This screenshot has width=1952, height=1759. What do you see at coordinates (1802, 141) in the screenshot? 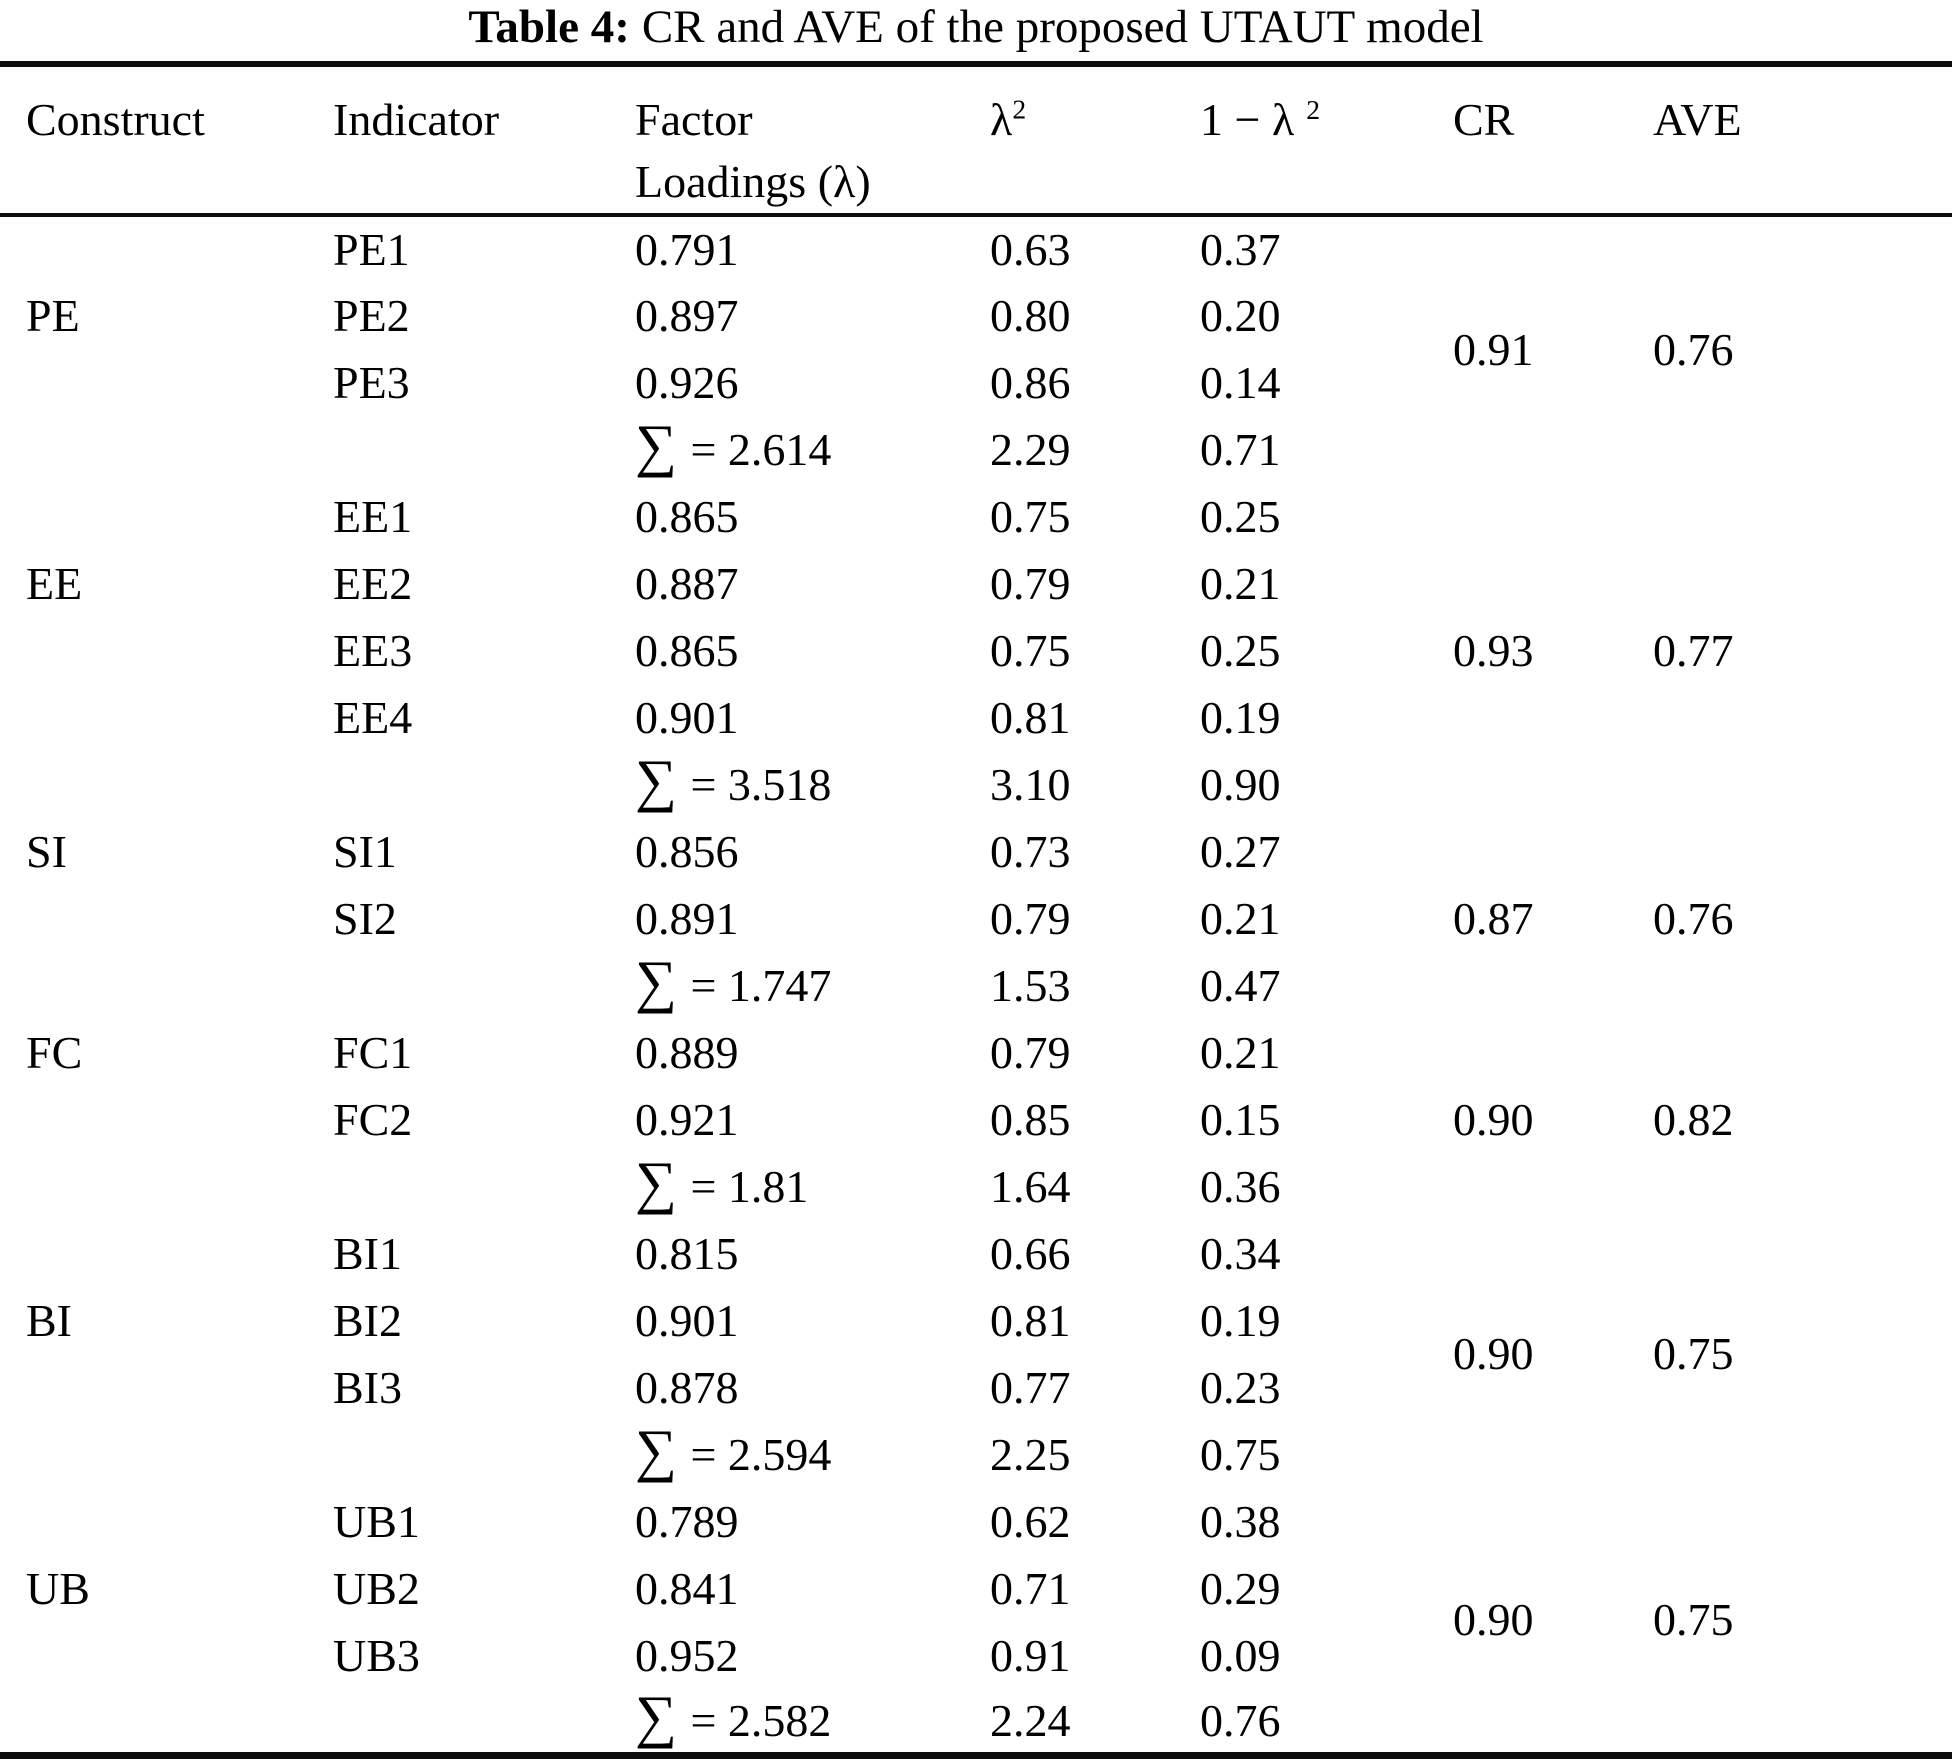
I see `col-header-ave: AVE` at bounding box center [1802, 141].